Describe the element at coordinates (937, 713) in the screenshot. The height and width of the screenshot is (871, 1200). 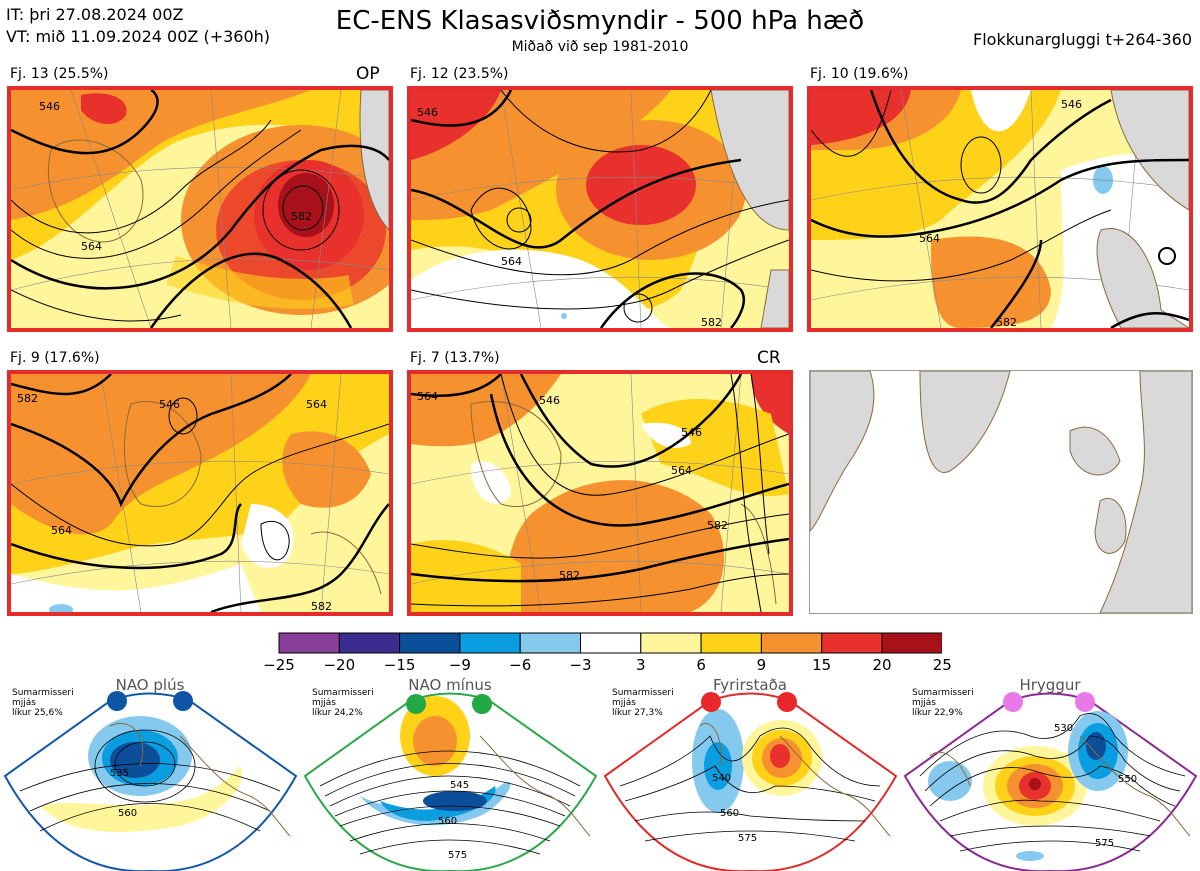
I see `regime-probability: líkur 22,9%` at that location.